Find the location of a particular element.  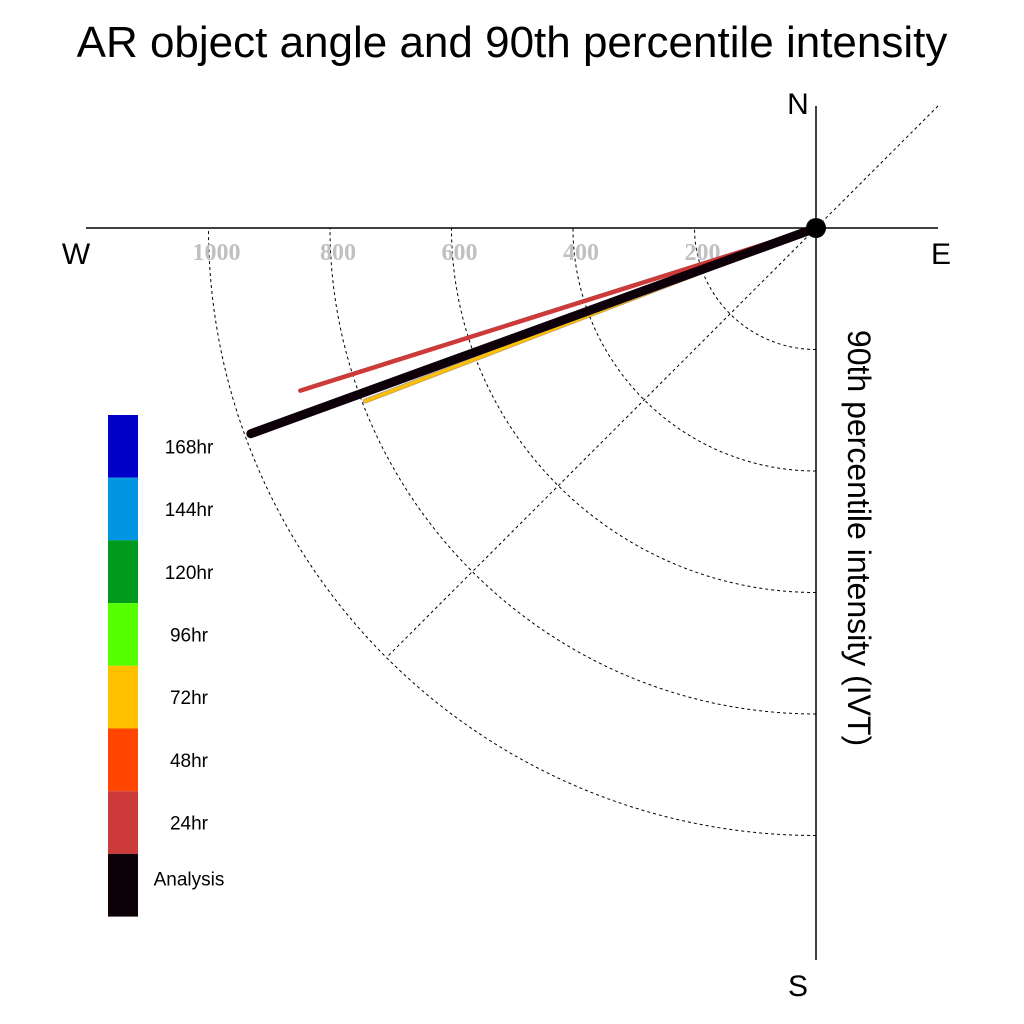

legend: 168hr 144hr 120hr 96hr 72hr 48hr 24hr Analysis is located at coordinates (166, 666).